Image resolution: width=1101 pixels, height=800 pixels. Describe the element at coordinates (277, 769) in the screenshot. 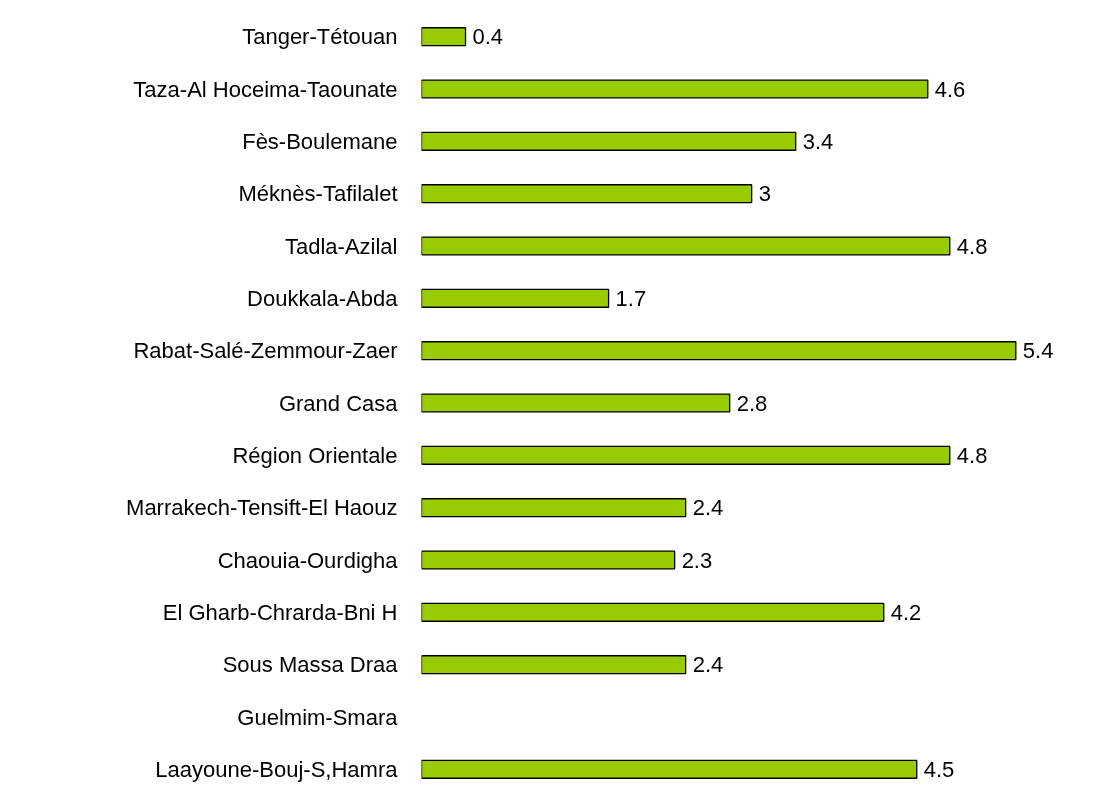

I see `y-tick-label: Laayoune-Bouj-S,Hamra` at that location.